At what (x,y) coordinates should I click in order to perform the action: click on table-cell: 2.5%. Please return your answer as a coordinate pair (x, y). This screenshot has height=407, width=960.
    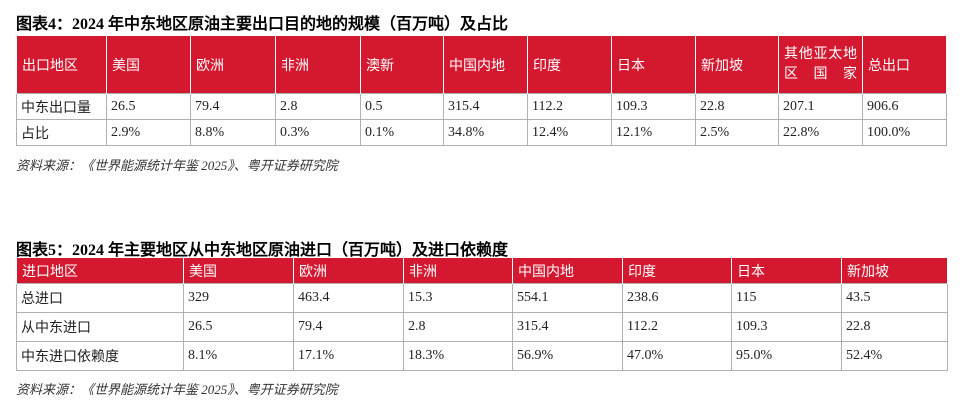
    Looking at the image, I should click on (737, 132).